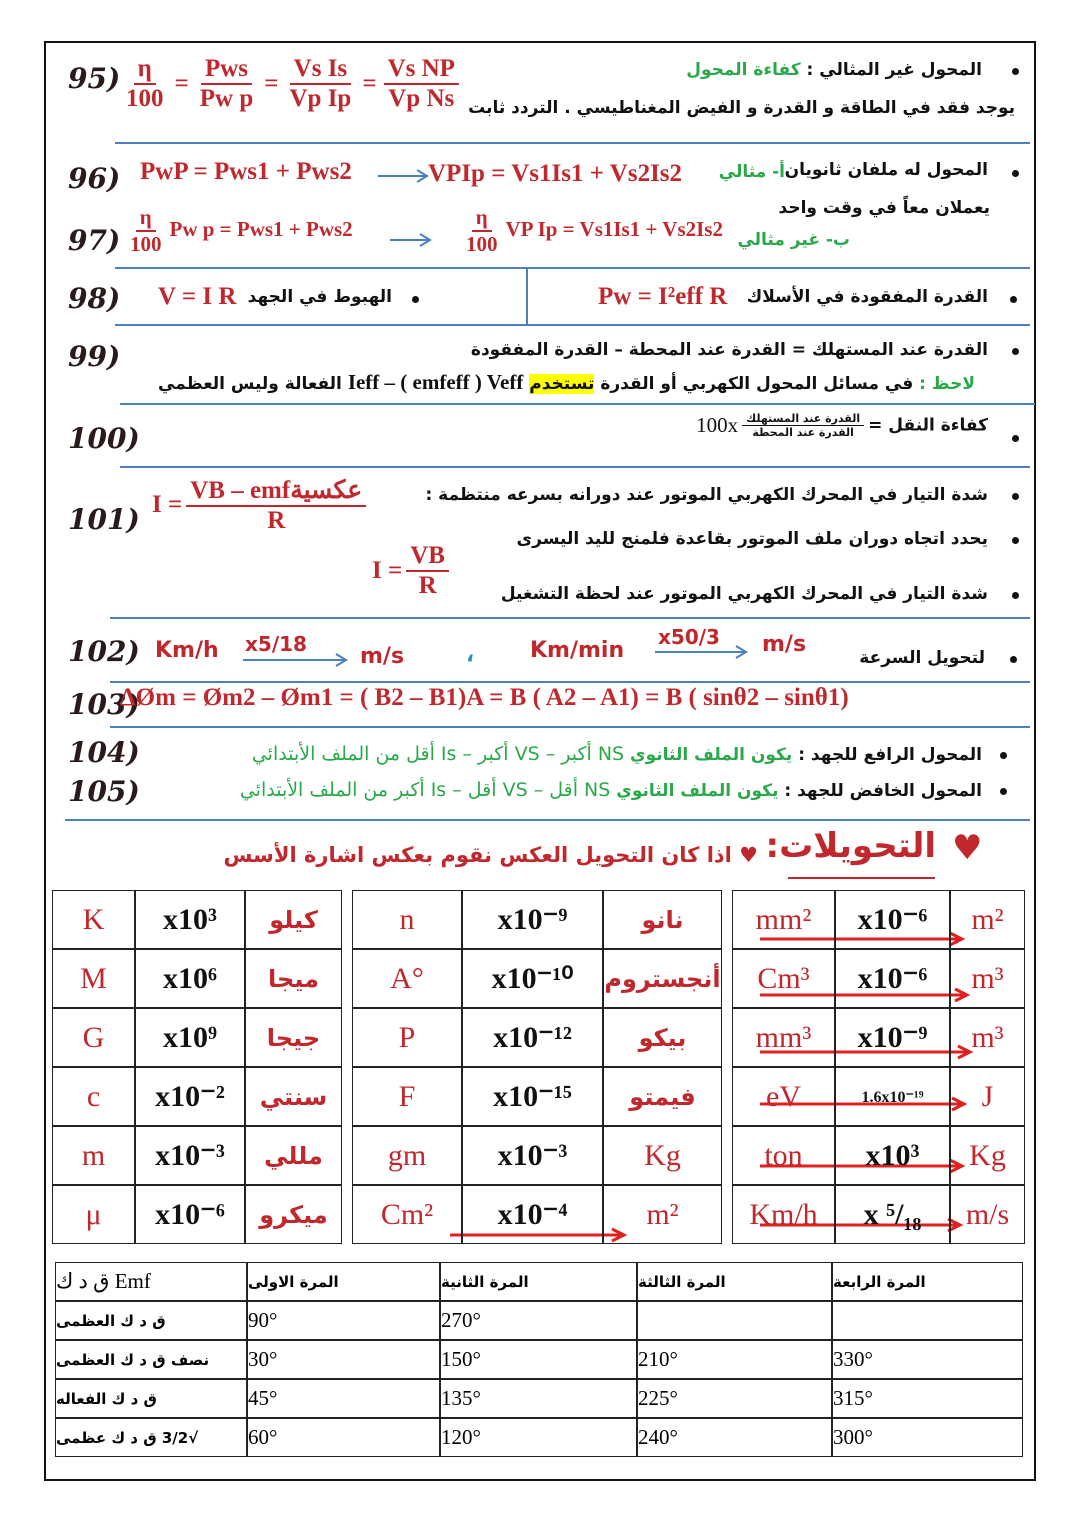 The image size is (1080, 1519). I want to click on case-label: أ- مثالي, so click(751, 172).